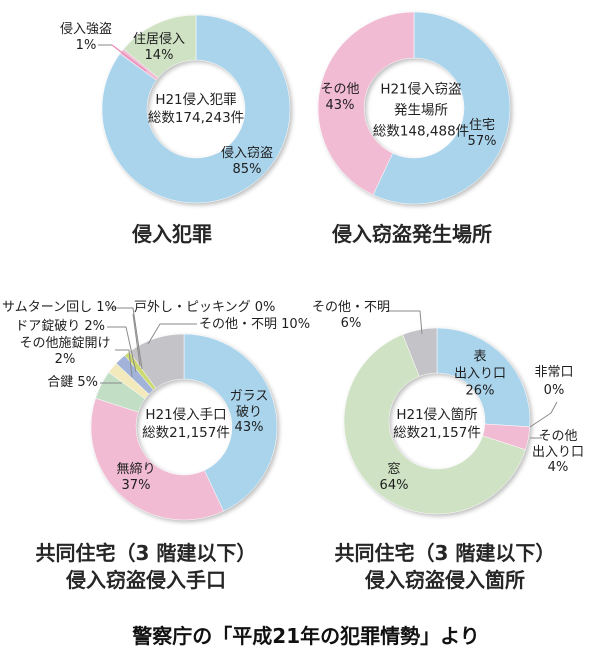 The width and height of the screenshot is (600, 656). What do you see at coordinates (481, 125) in the screenshot?
I see `segment-name: 住宅` at bounding box center [481, 125].